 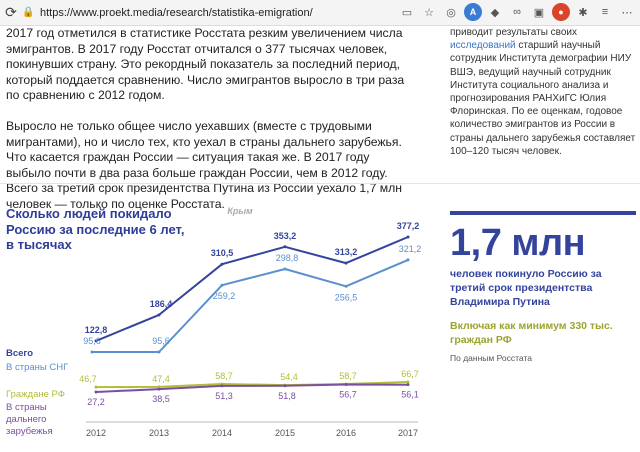 What do you see at coordinates (561, 12) in the screenshot?
I see `extension-red-icon: ●` at bounding box center [561, 12].